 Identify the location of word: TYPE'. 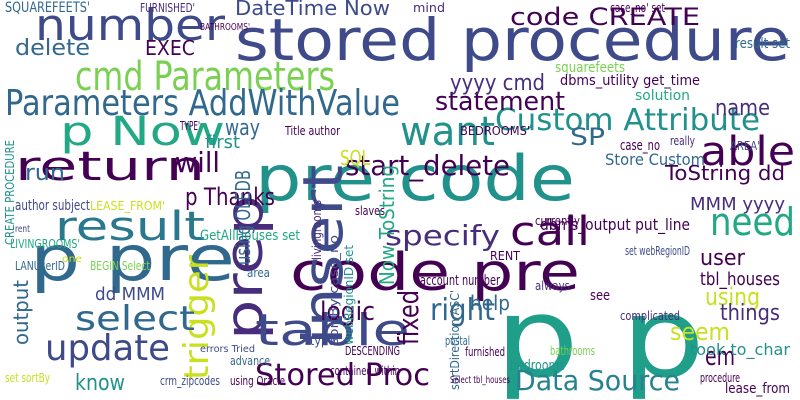
(189, 126).